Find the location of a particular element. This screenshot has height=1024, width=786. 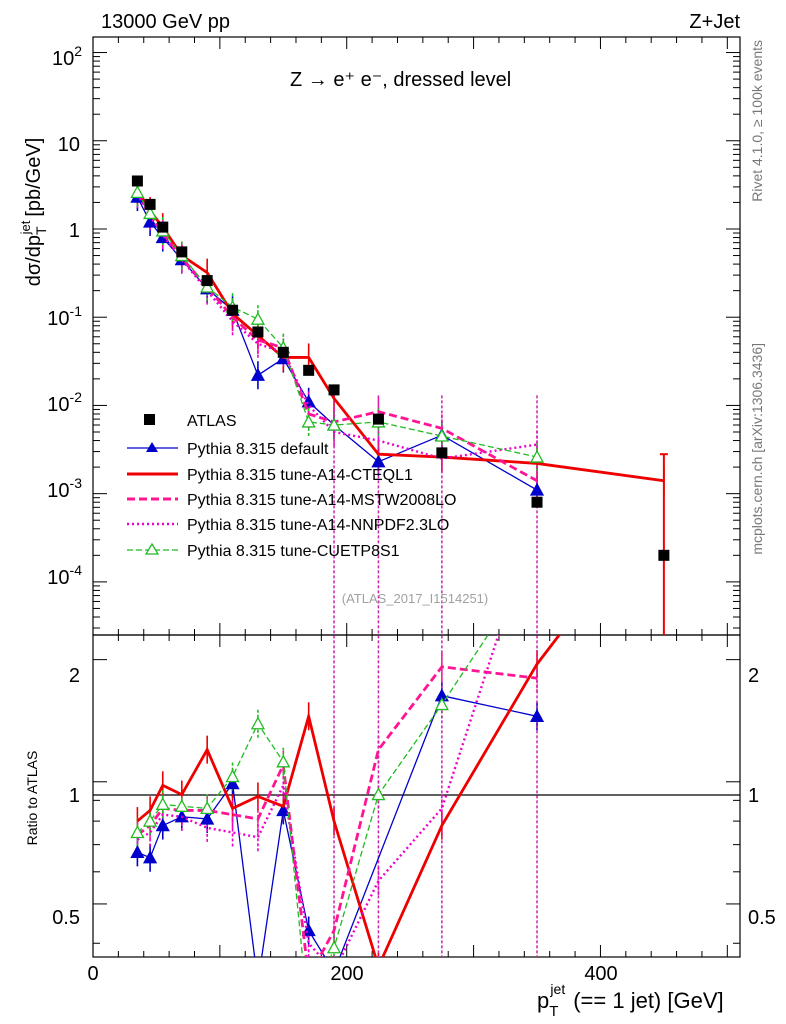

ratio-tick-2-right: 2 is located at coordinates (753, 676).